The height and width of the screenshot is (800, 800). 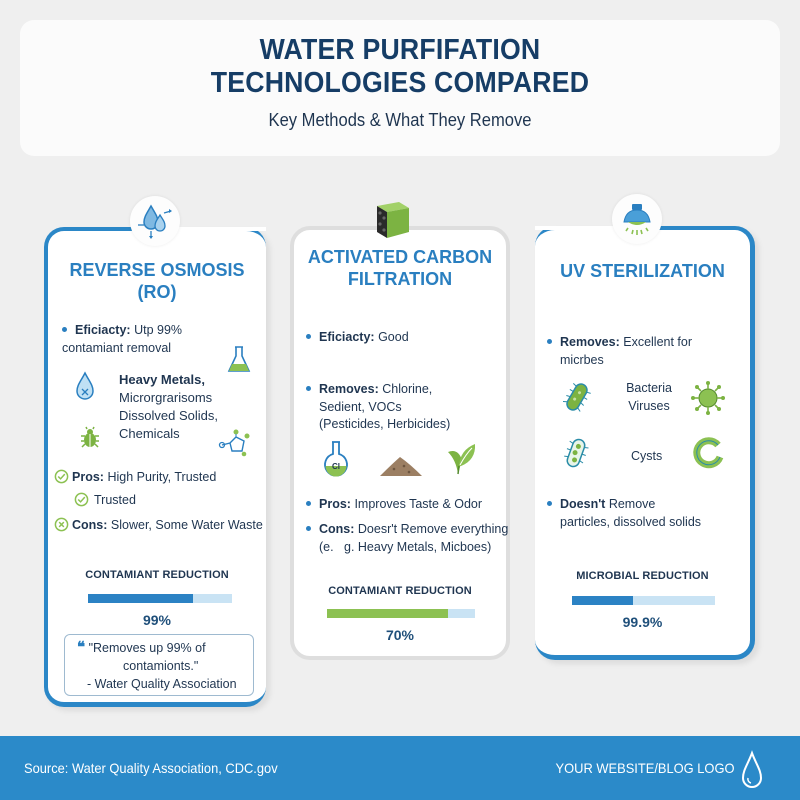 What do you see at coordinates (239, 362) in the screenshot?
I see `flask-icon` at bounding box center [239, 362].